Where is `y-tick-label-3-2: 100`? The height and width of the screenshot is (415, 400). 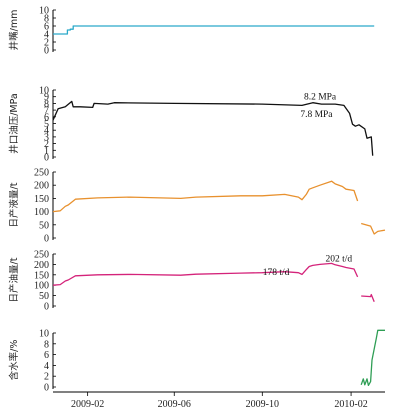
y-tick-label-3-2: 100 is located at coordinates (41, 212).